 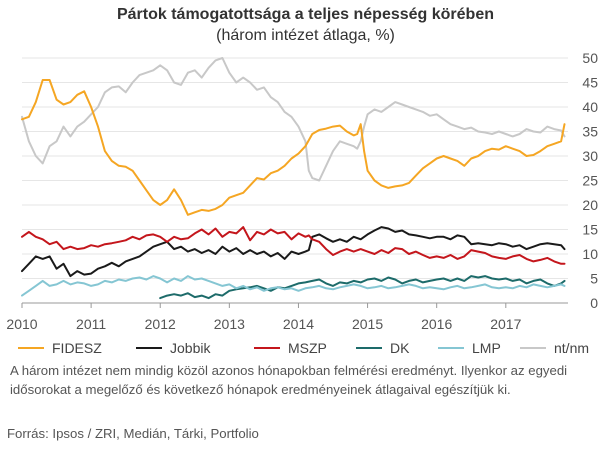 I want to click on series-line-mszp, so click(x=293, y=245).